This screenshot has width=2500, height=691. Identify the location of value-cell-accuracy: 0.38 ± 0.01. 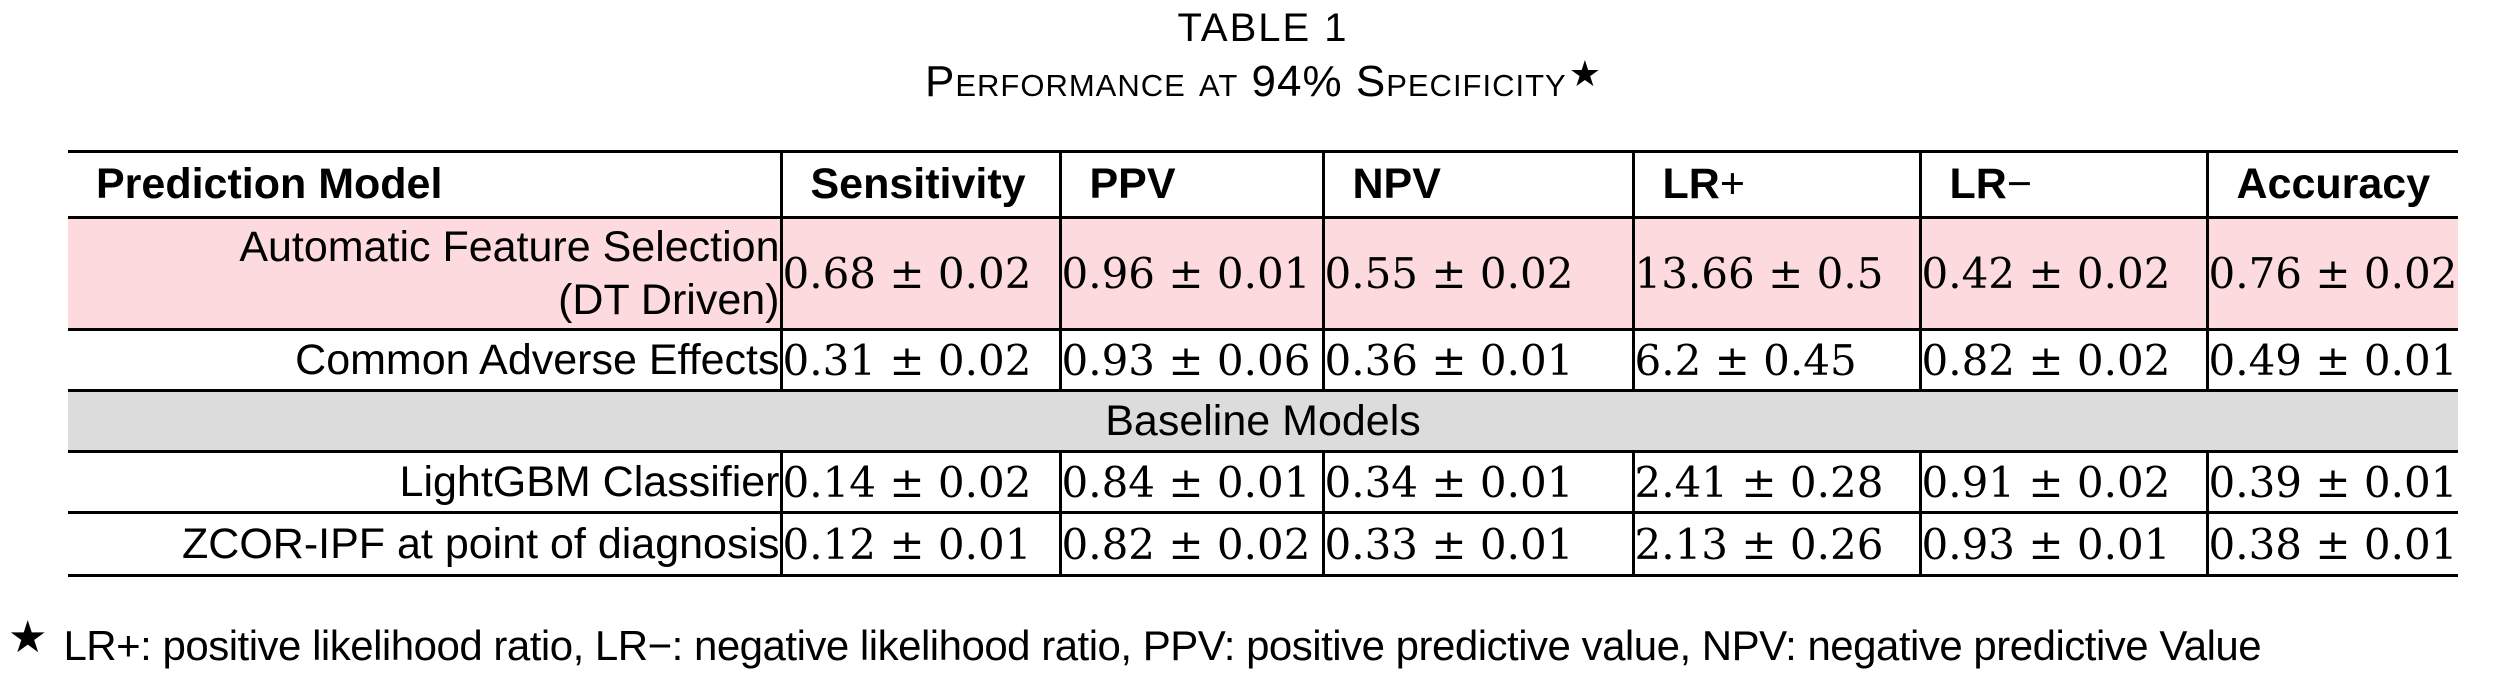
(2331, 544).